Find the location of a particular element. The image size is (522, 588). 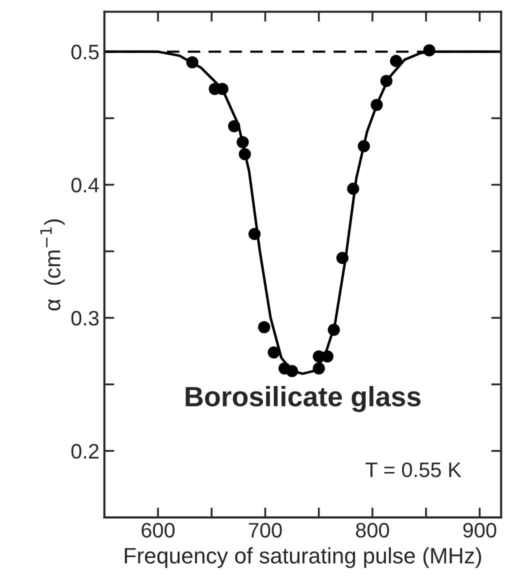

y-tick-label: 0.5 is located at coordinates (85, 52).